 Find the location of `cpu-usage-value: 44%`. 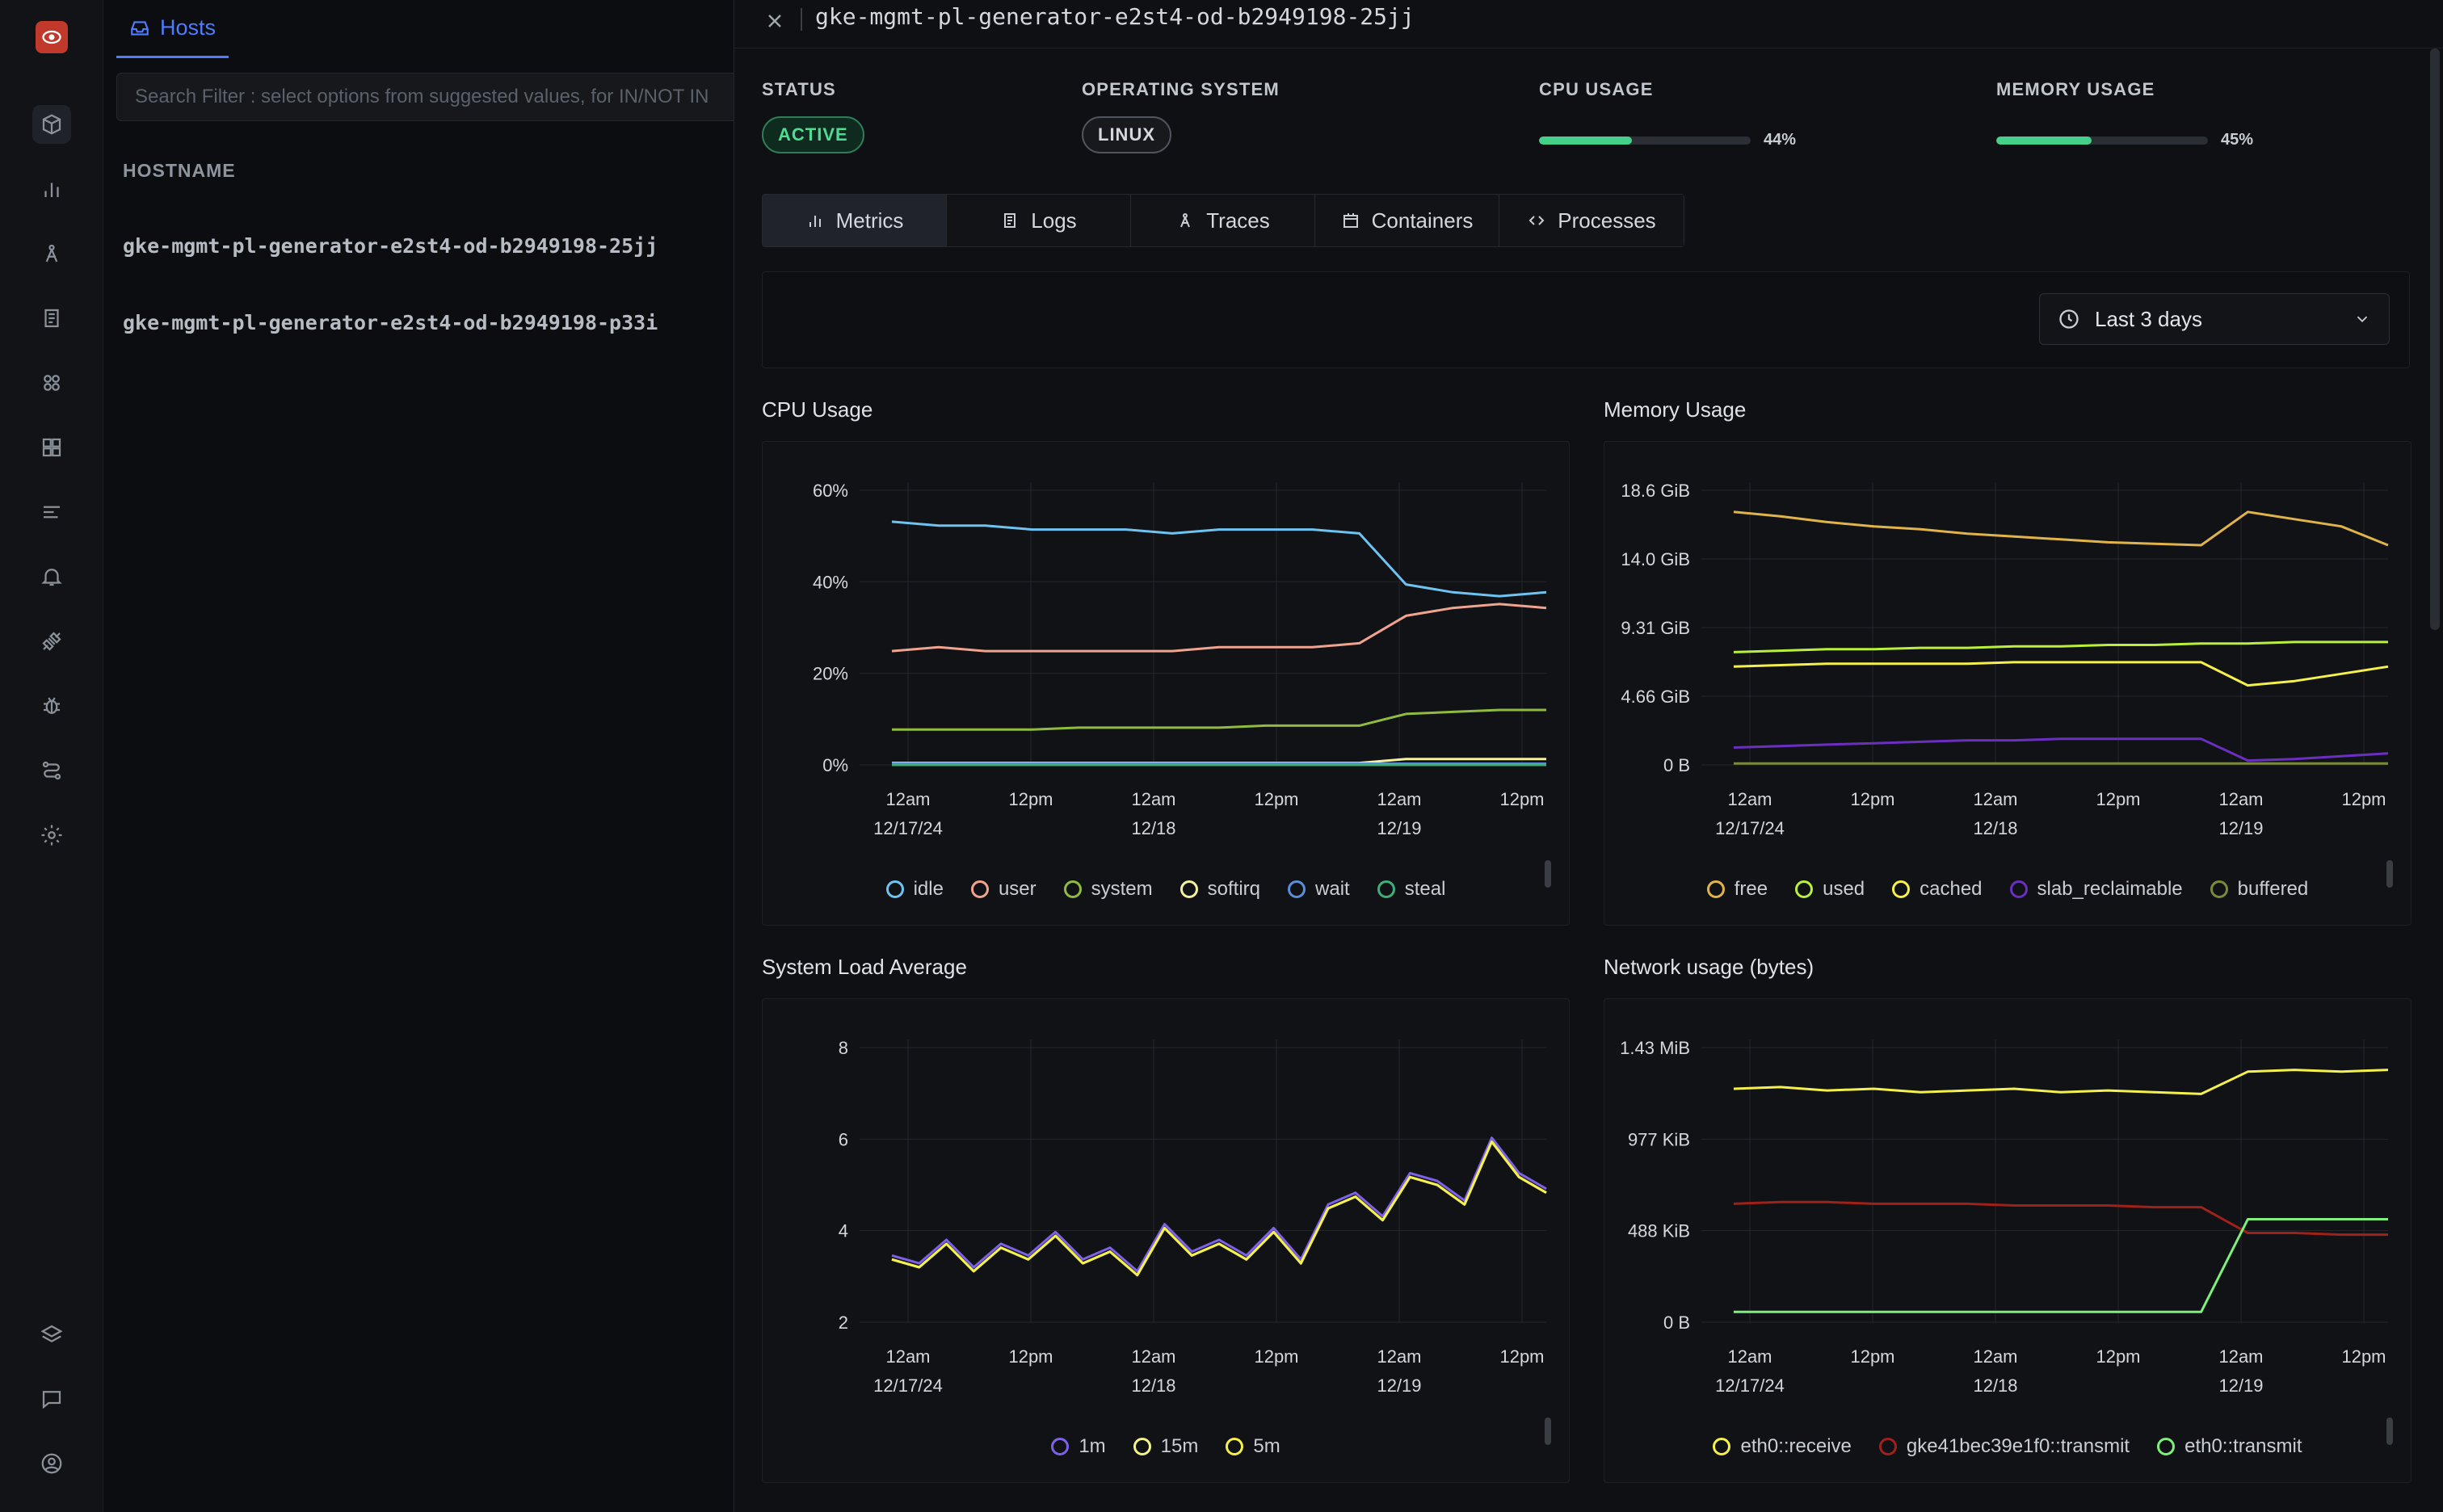

cpu-usage-value: 44% is located at coordinates (1780, 140).